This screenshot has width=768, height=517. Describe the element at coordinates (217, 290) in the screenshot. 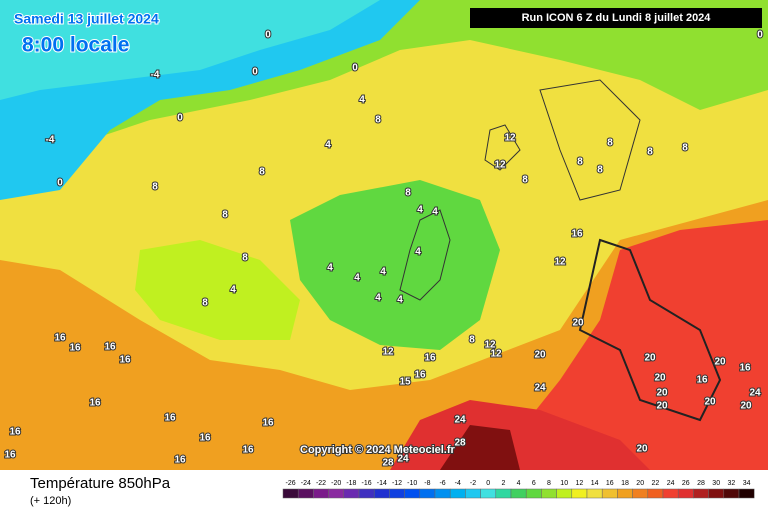

I see `field-lime` at that location.